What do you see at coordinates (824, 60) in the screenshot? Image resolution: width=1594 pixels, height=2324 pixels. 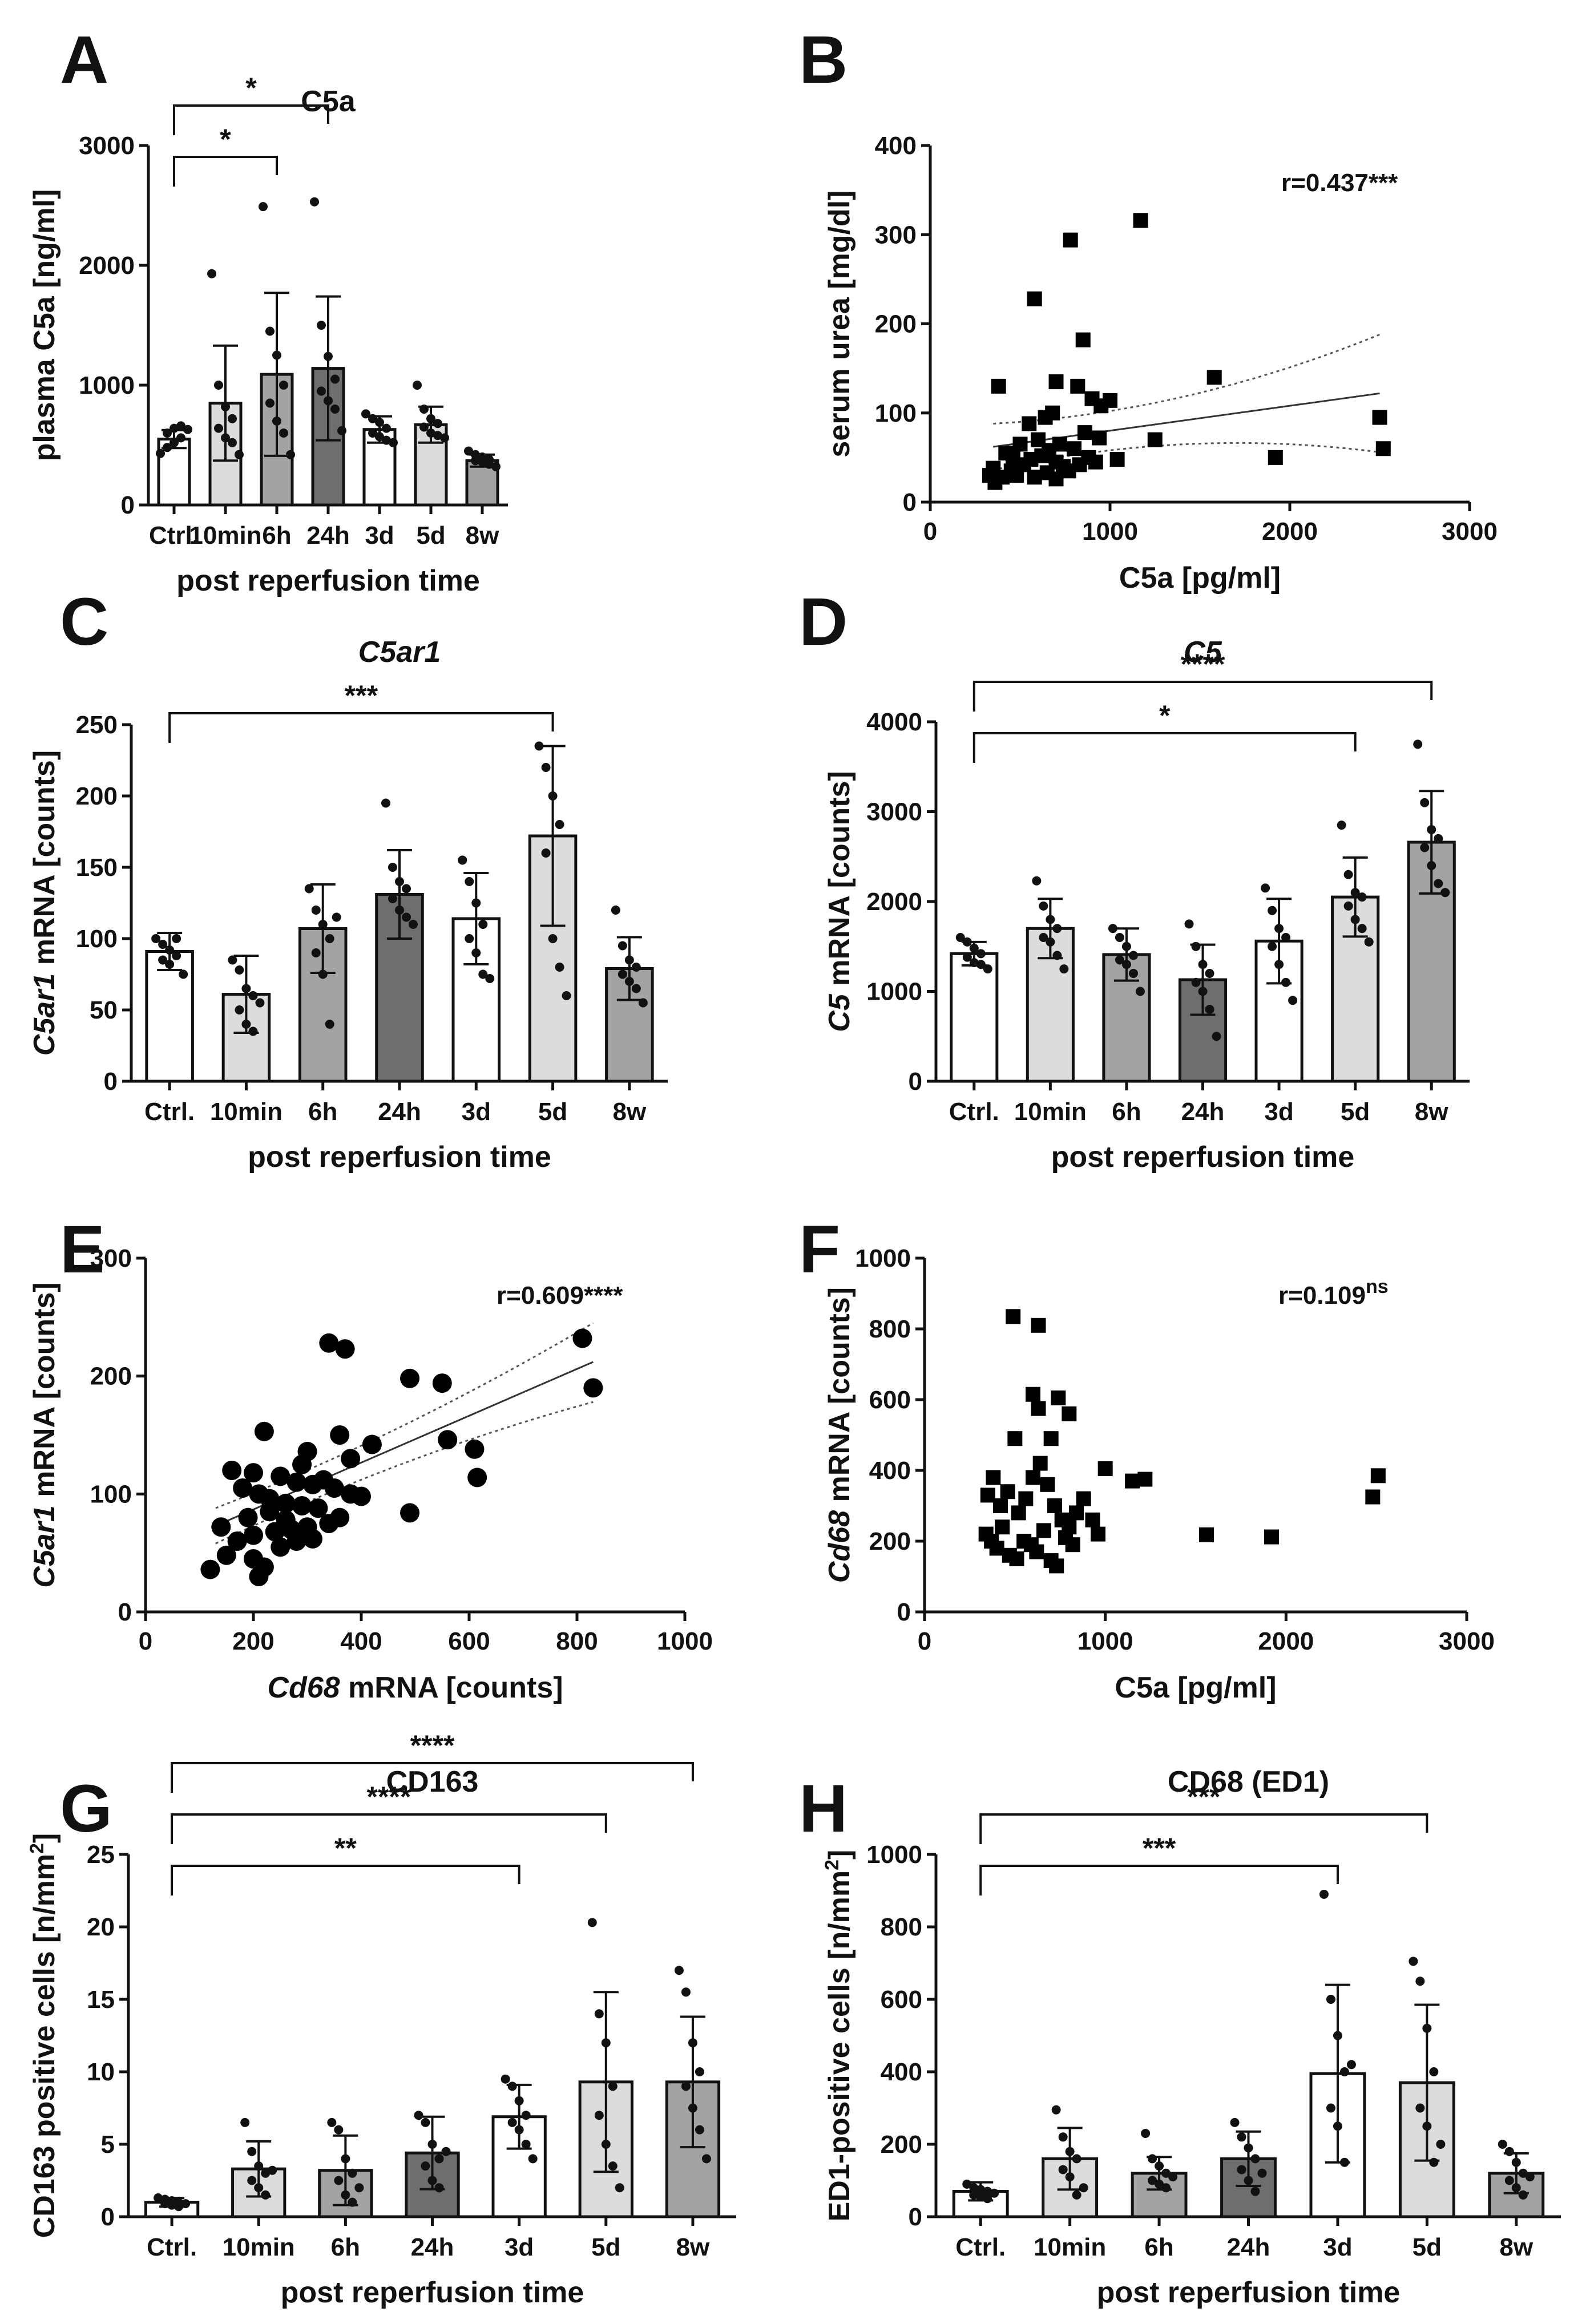 I see `panel-letter: B` at bounding box center [824, 60].